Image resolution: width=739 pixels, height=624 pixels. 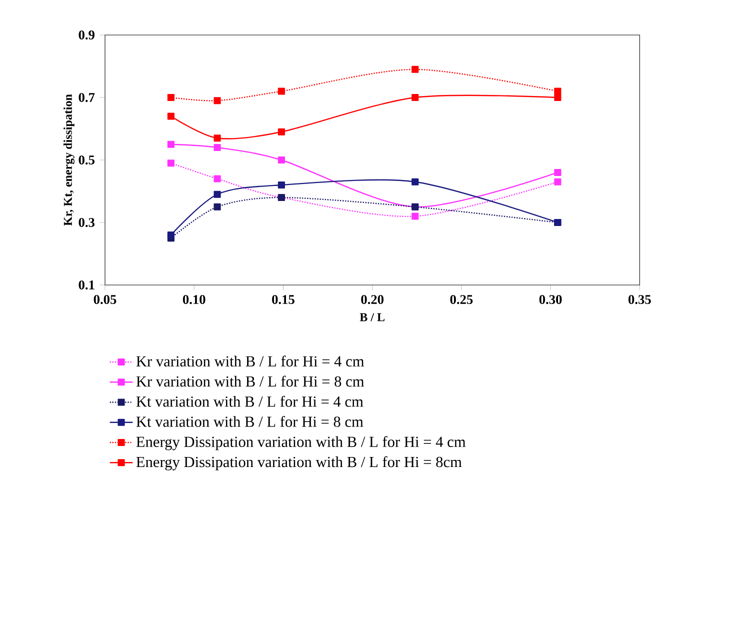 What do you see at coordinates (250, 421) in the screenshot?
I see `legend-label: Kt variation with B / L for Hi = 8 cm` at bounding box center [250, 421].